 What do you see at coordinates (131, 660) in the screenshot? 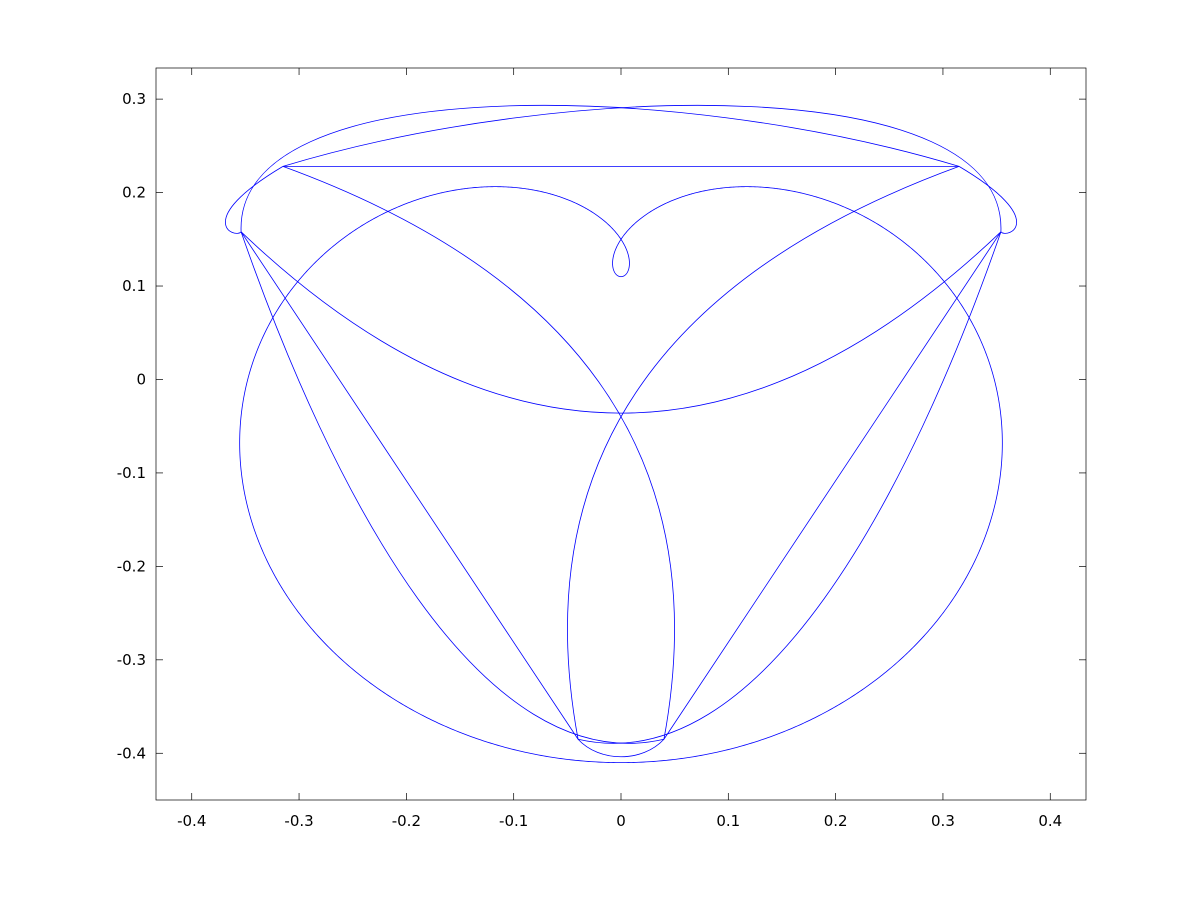
I see `y-tick-label: -0.3` at bounding box center [131, 660].